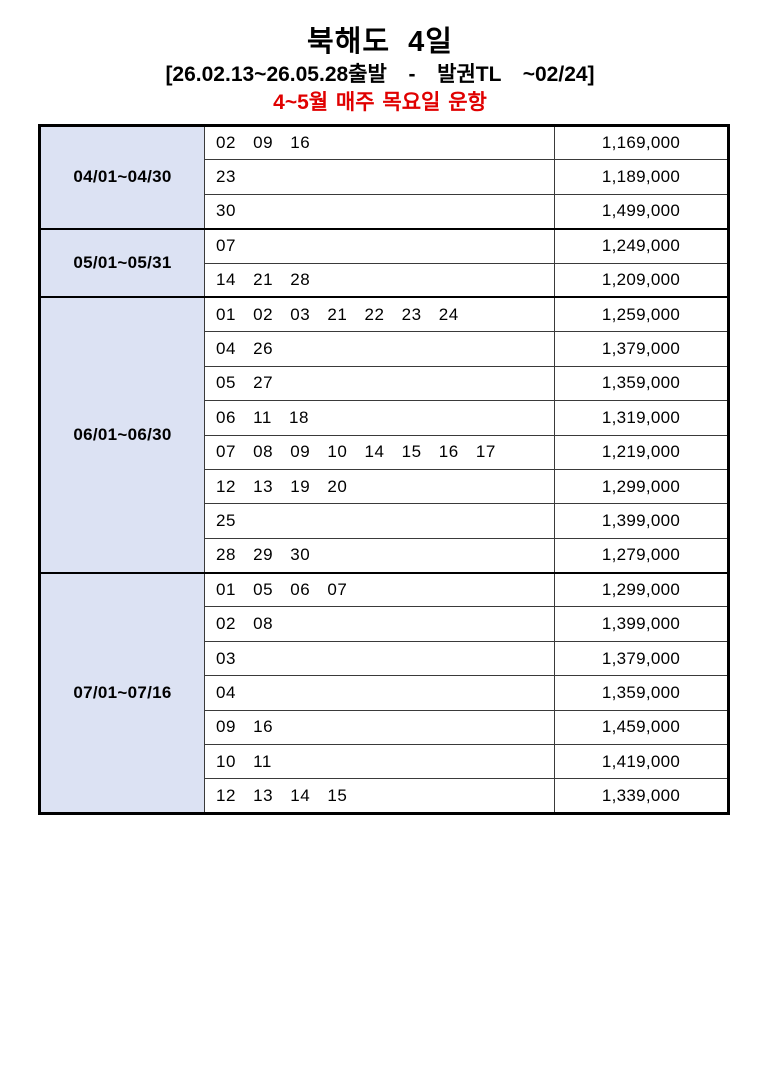  What do you see at coordinates (379, 142) in the screenshot?
I see `departure-days-cell: 02 09 16` at bounding box center [379, 142].